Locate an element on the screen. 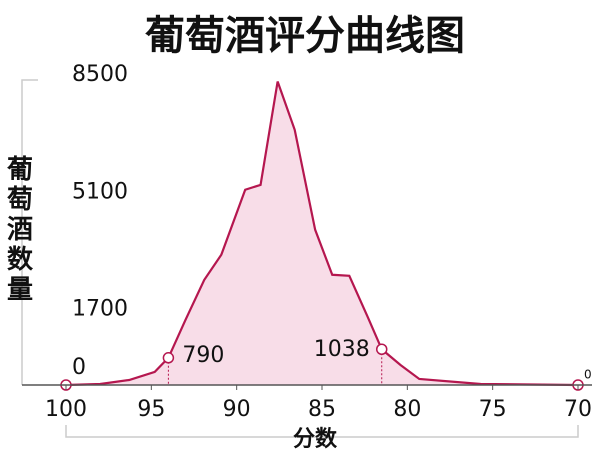 The image size is (600, 460). y-bracket is located at coordinates (29, 232).